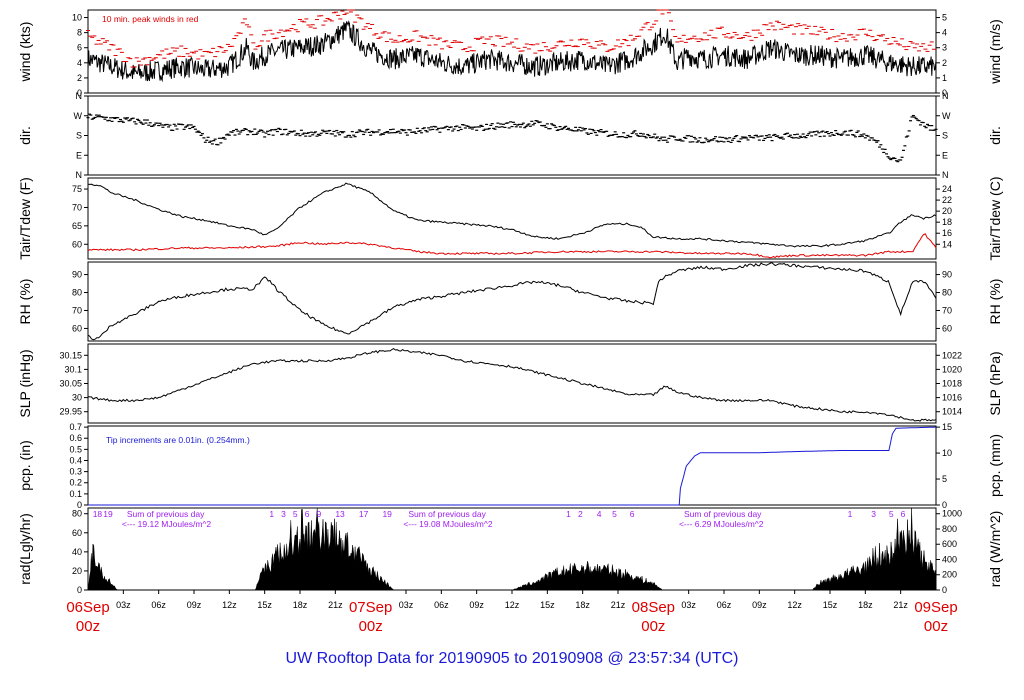  I want to click on y-tick-label-right: E, so click(945, 155).